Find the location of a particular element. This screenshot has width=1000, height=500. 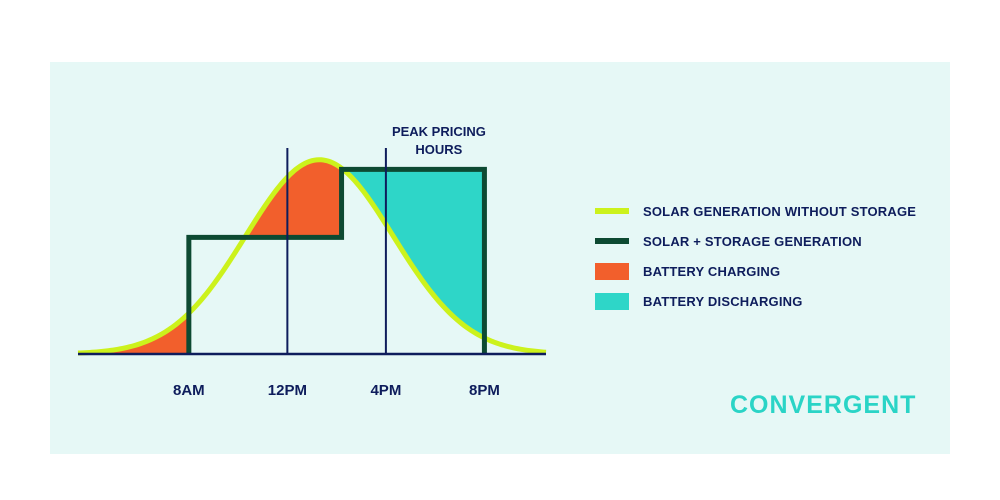

legend-label-discharging: BATTERY DISCHARGING is located at coordinates (723, 301).